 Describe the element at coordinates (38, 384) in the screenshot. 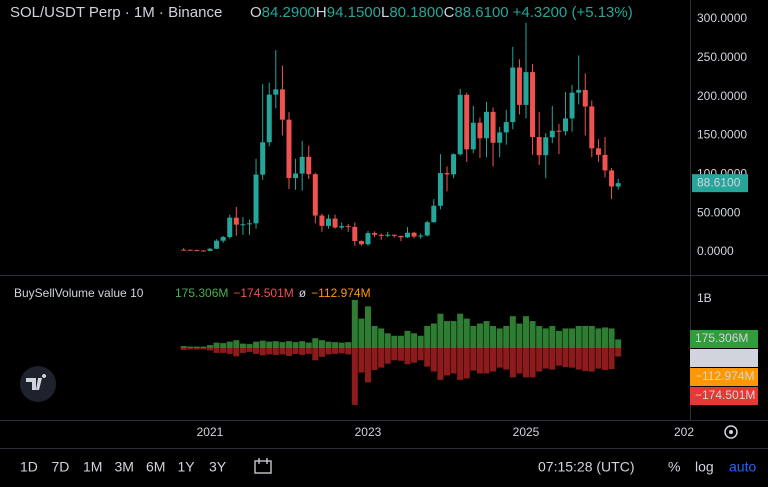

I see `tv-logo` at that location.